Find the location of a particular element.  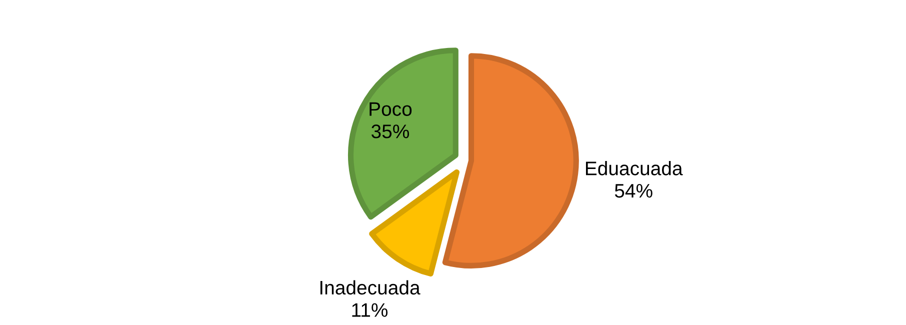

slice-label: Inadecuada is located at coordinates (370, 287).